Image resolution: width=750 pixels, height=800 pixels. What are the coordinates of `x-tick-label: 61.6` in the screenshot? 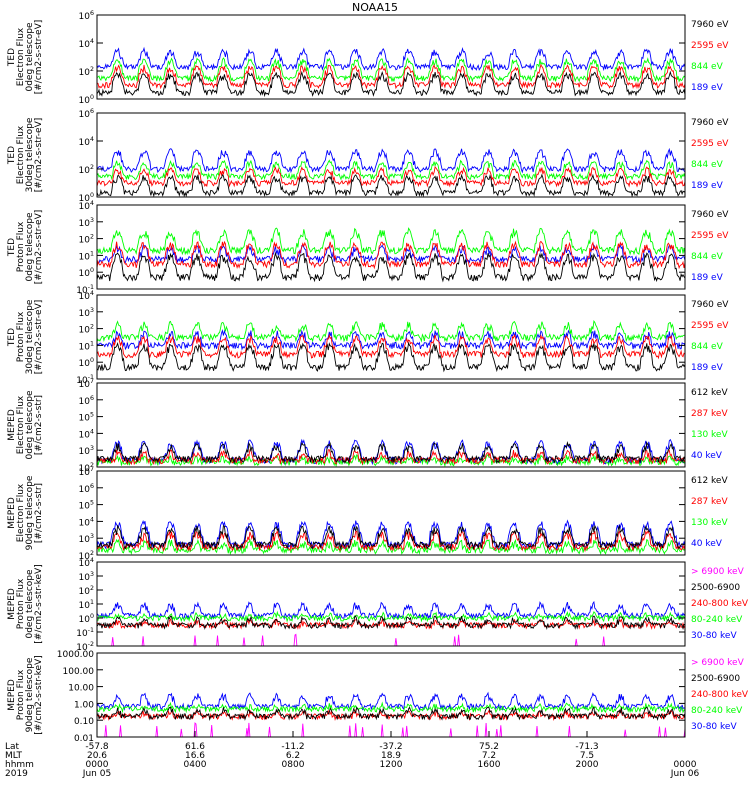 It's located at (195, 747).